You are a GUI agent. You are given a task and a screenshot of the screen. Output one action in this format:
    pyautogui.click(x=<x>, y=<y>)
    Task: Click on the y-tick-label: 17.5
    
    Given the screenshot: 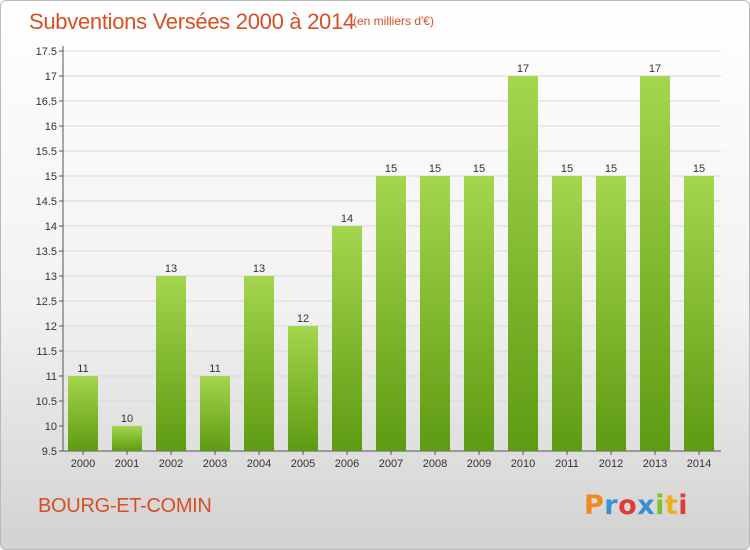 What is the action you would take?
    pyautogui.click(x=46, y=52)
    